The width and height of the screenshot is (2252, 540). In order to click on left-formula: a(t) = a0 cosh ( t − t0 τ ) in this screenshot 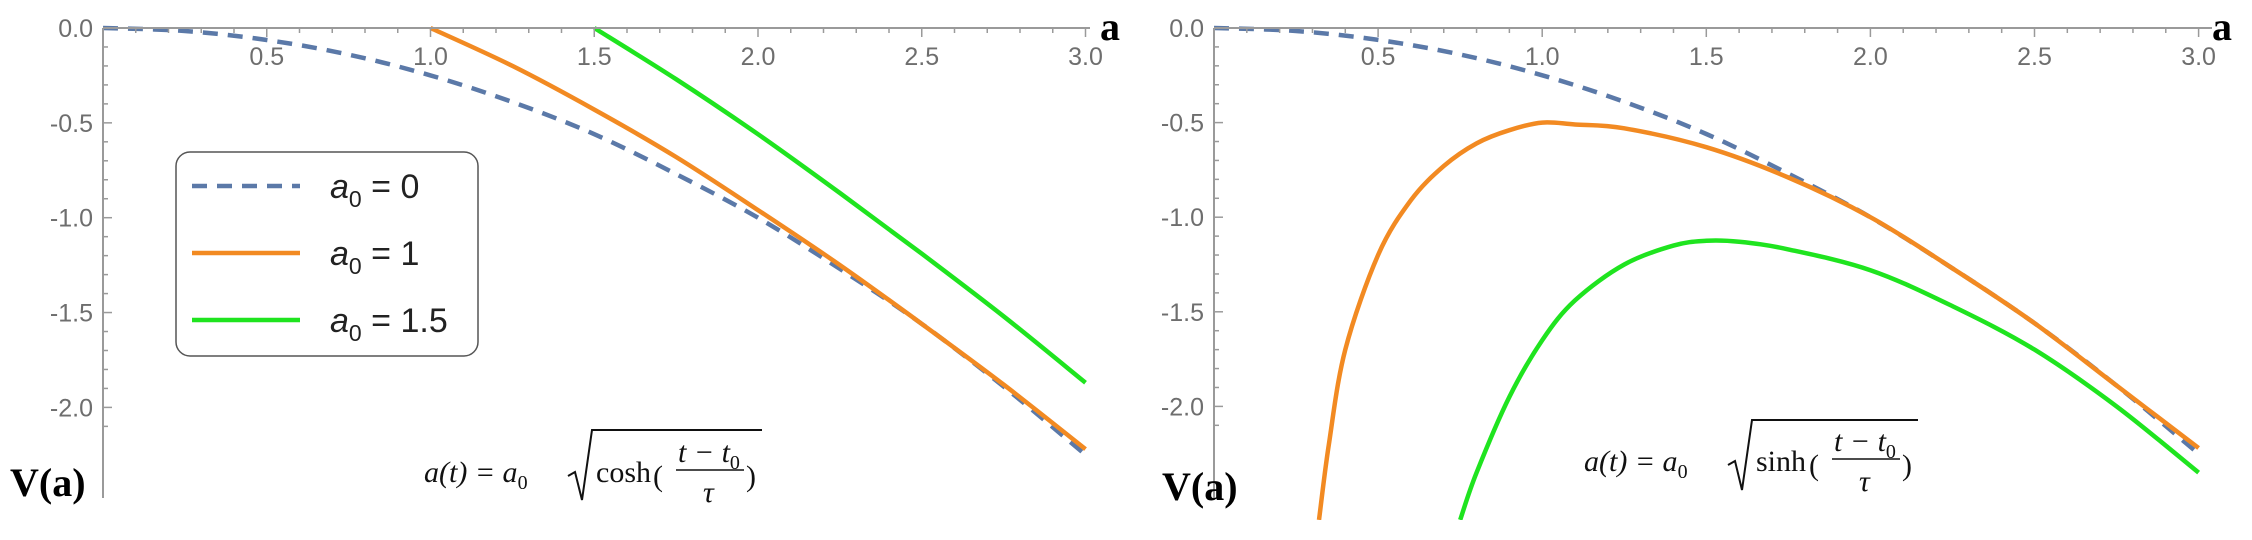, I will do `click(593, 469)`.